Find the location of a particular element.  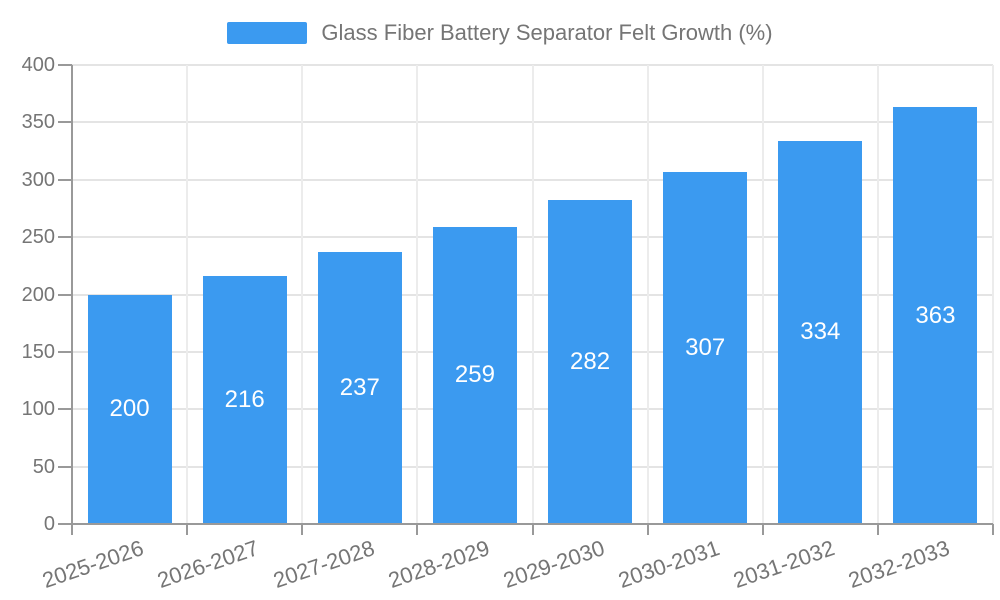

x-axis-label: 2025-2026 is located at coordinates (93, 564).